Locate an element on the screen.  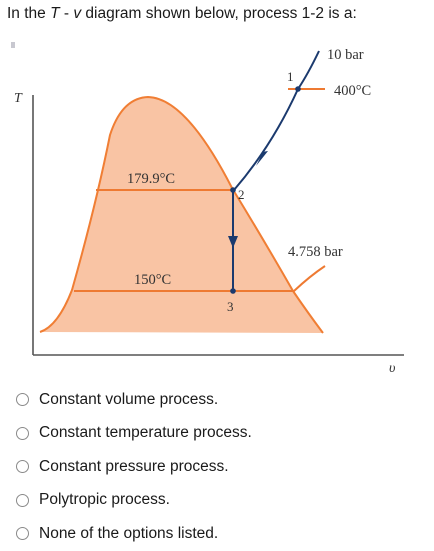
option-label: Constant pressure process. is located at coordinates (134, 466).